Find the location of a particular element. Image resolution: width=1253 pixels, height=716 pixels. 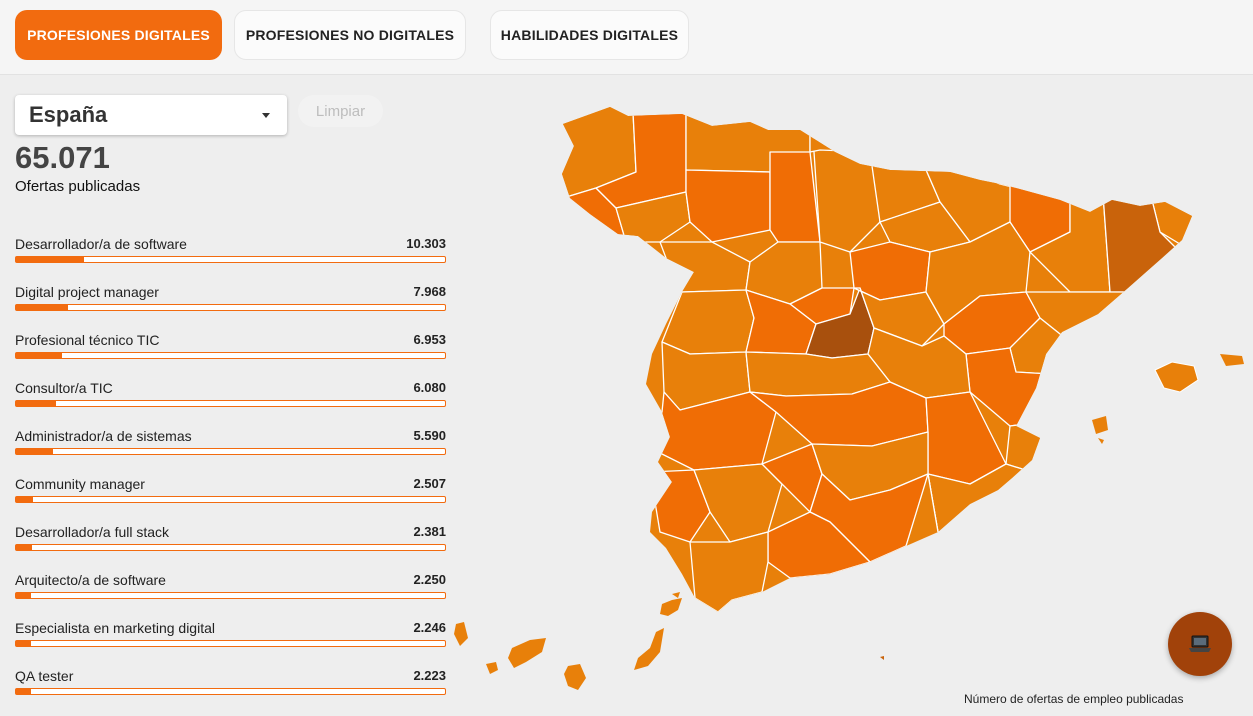

island-formentera is located at coordinates (1101, 441).